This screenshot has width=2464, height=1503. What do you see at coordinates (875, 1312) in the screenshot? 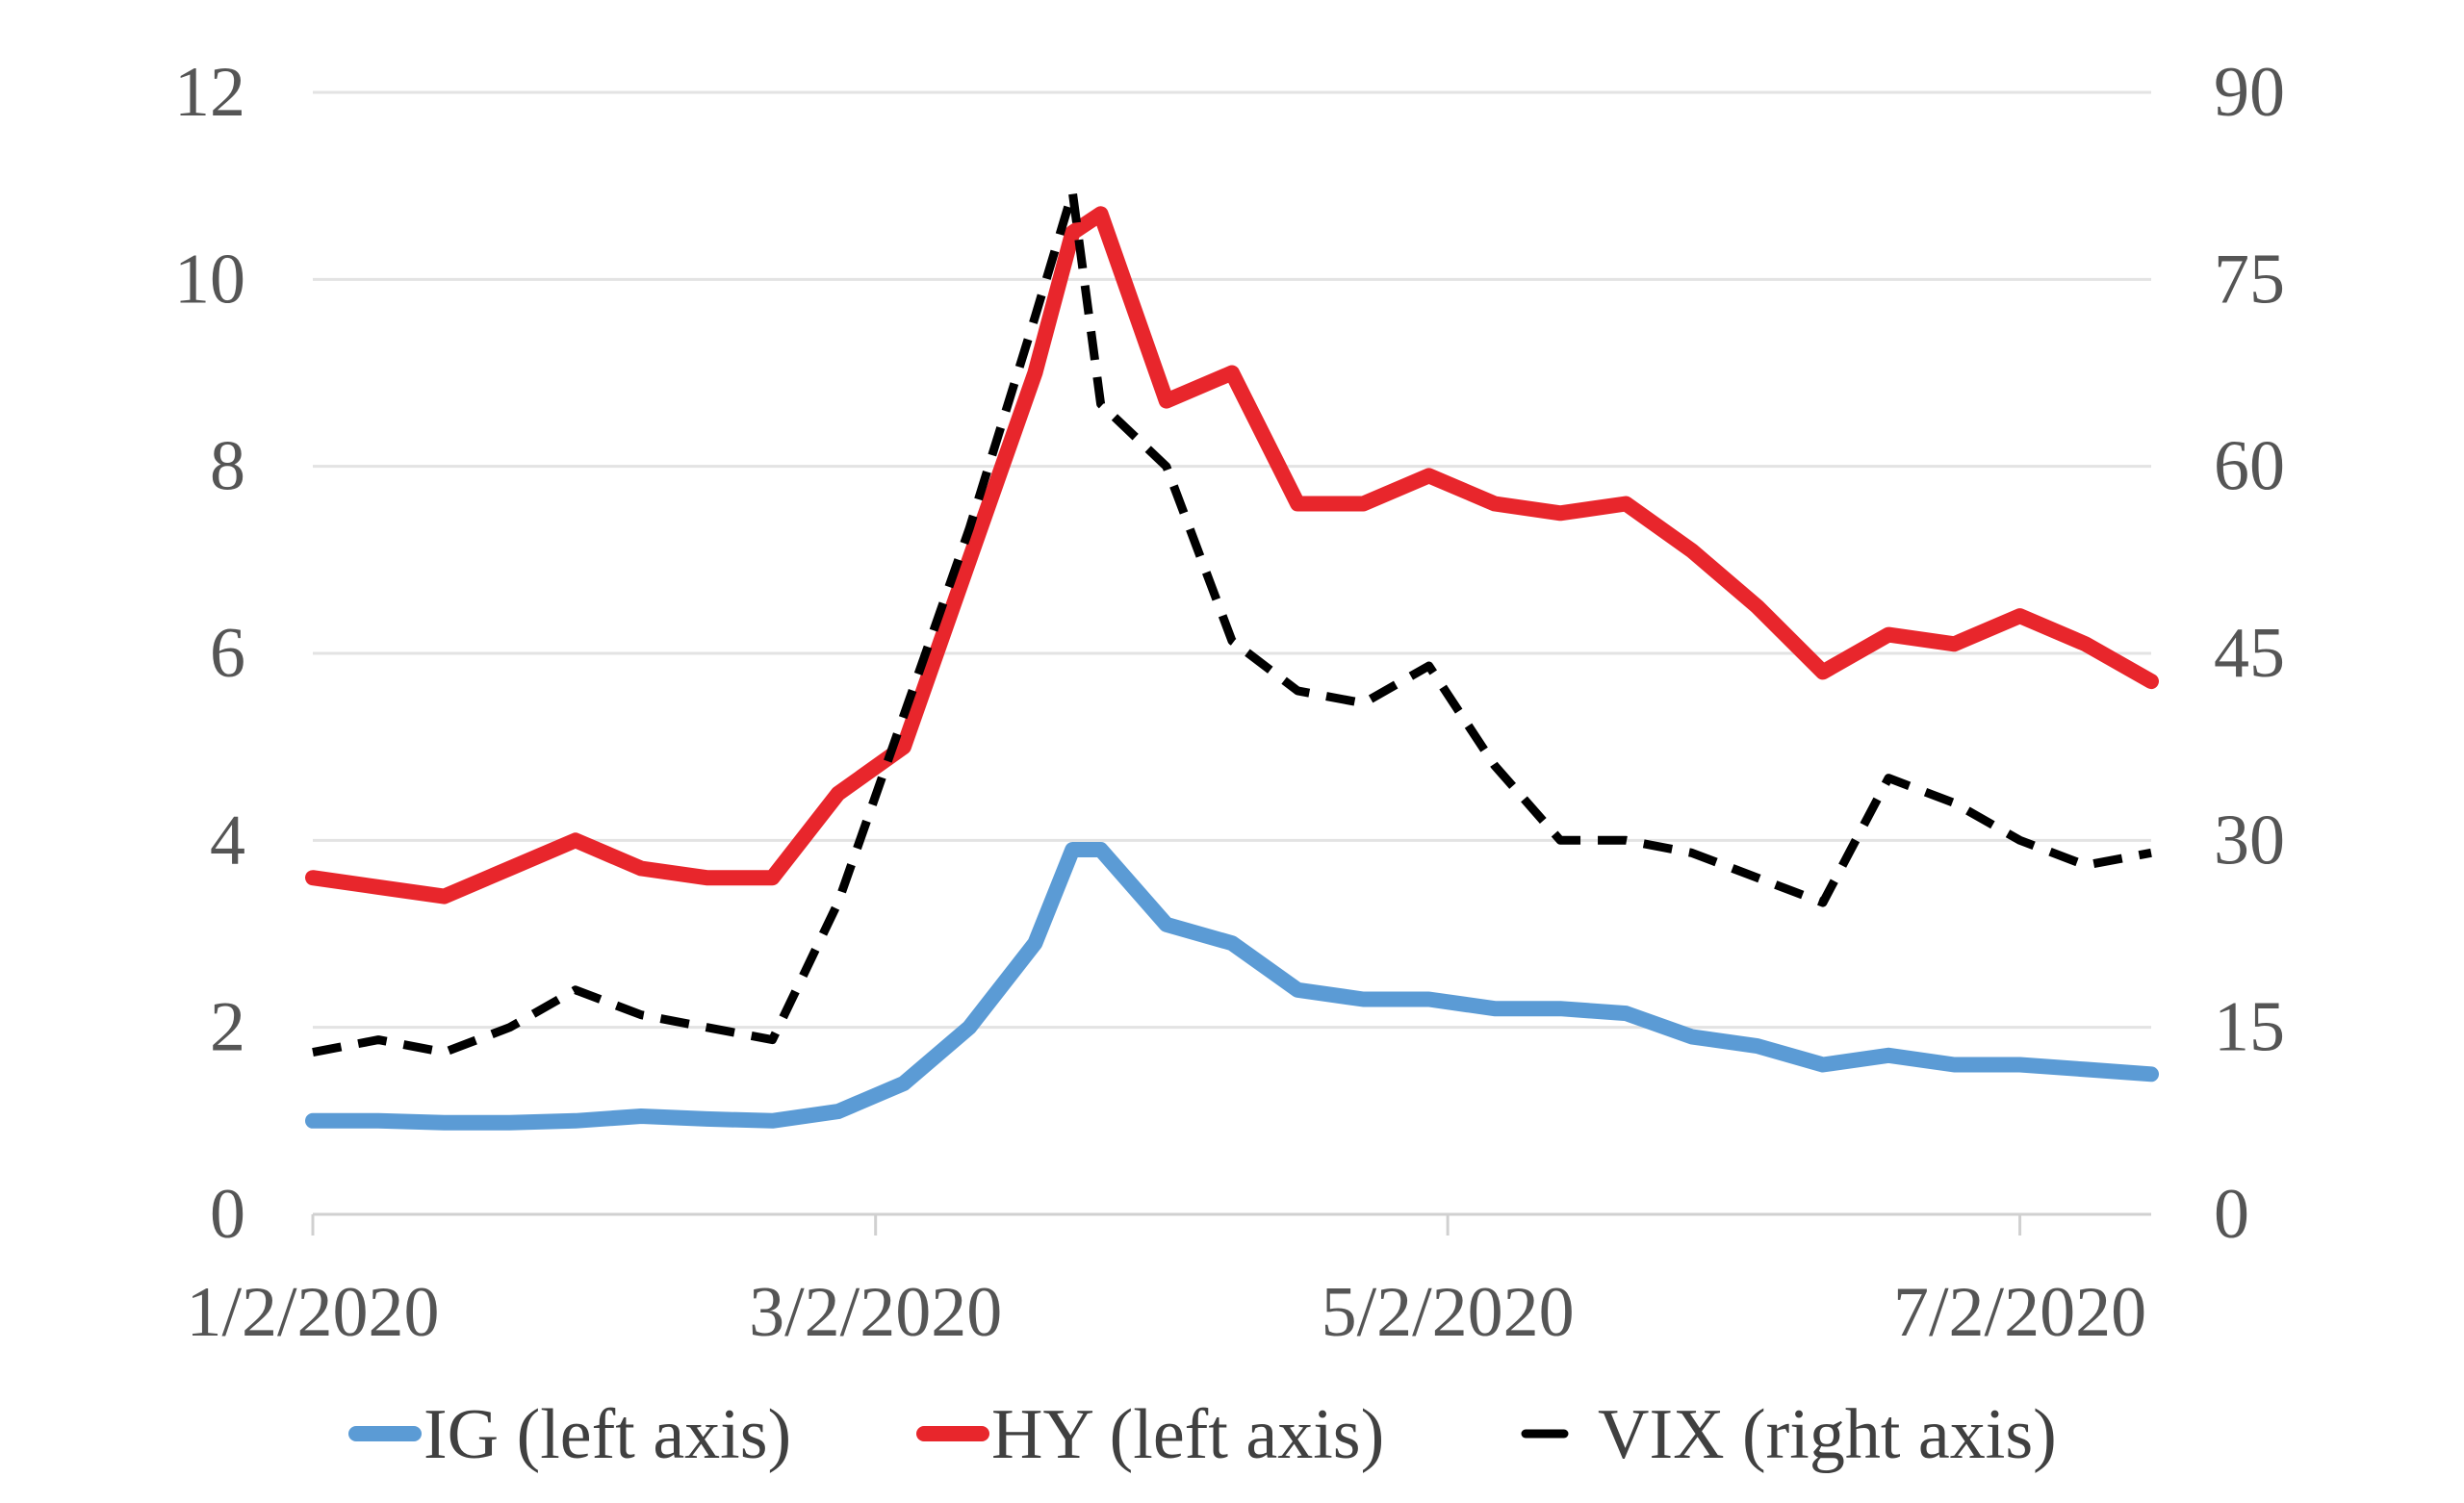
I see `x-tick-label: 3/2/2020` at bounding box center [875, 1312].